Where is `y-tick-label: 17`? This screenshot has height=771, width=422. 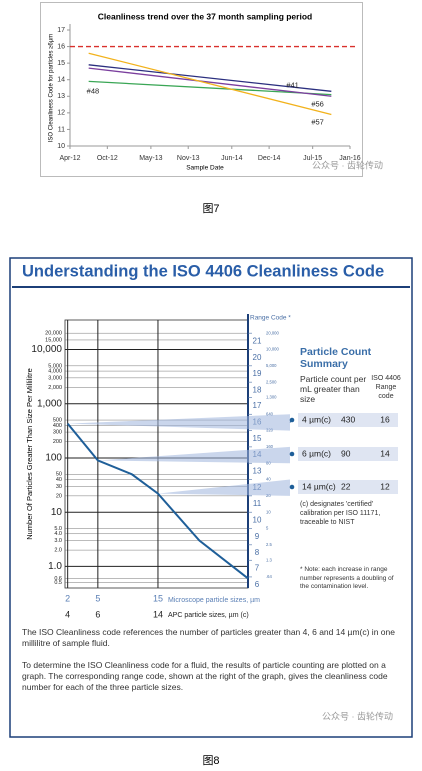 y-tick-label: 17 is located at coordinates (61, 30).